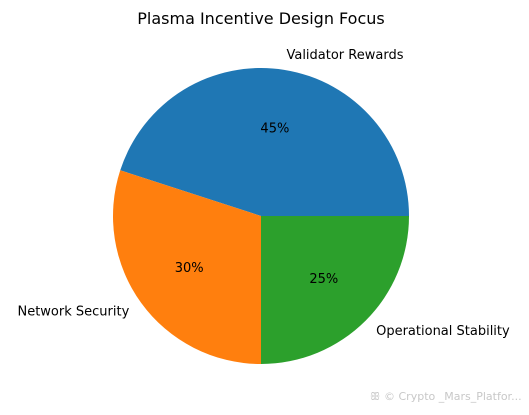  I want to click on watermark-icon: ꕥ, so click(375, 396).